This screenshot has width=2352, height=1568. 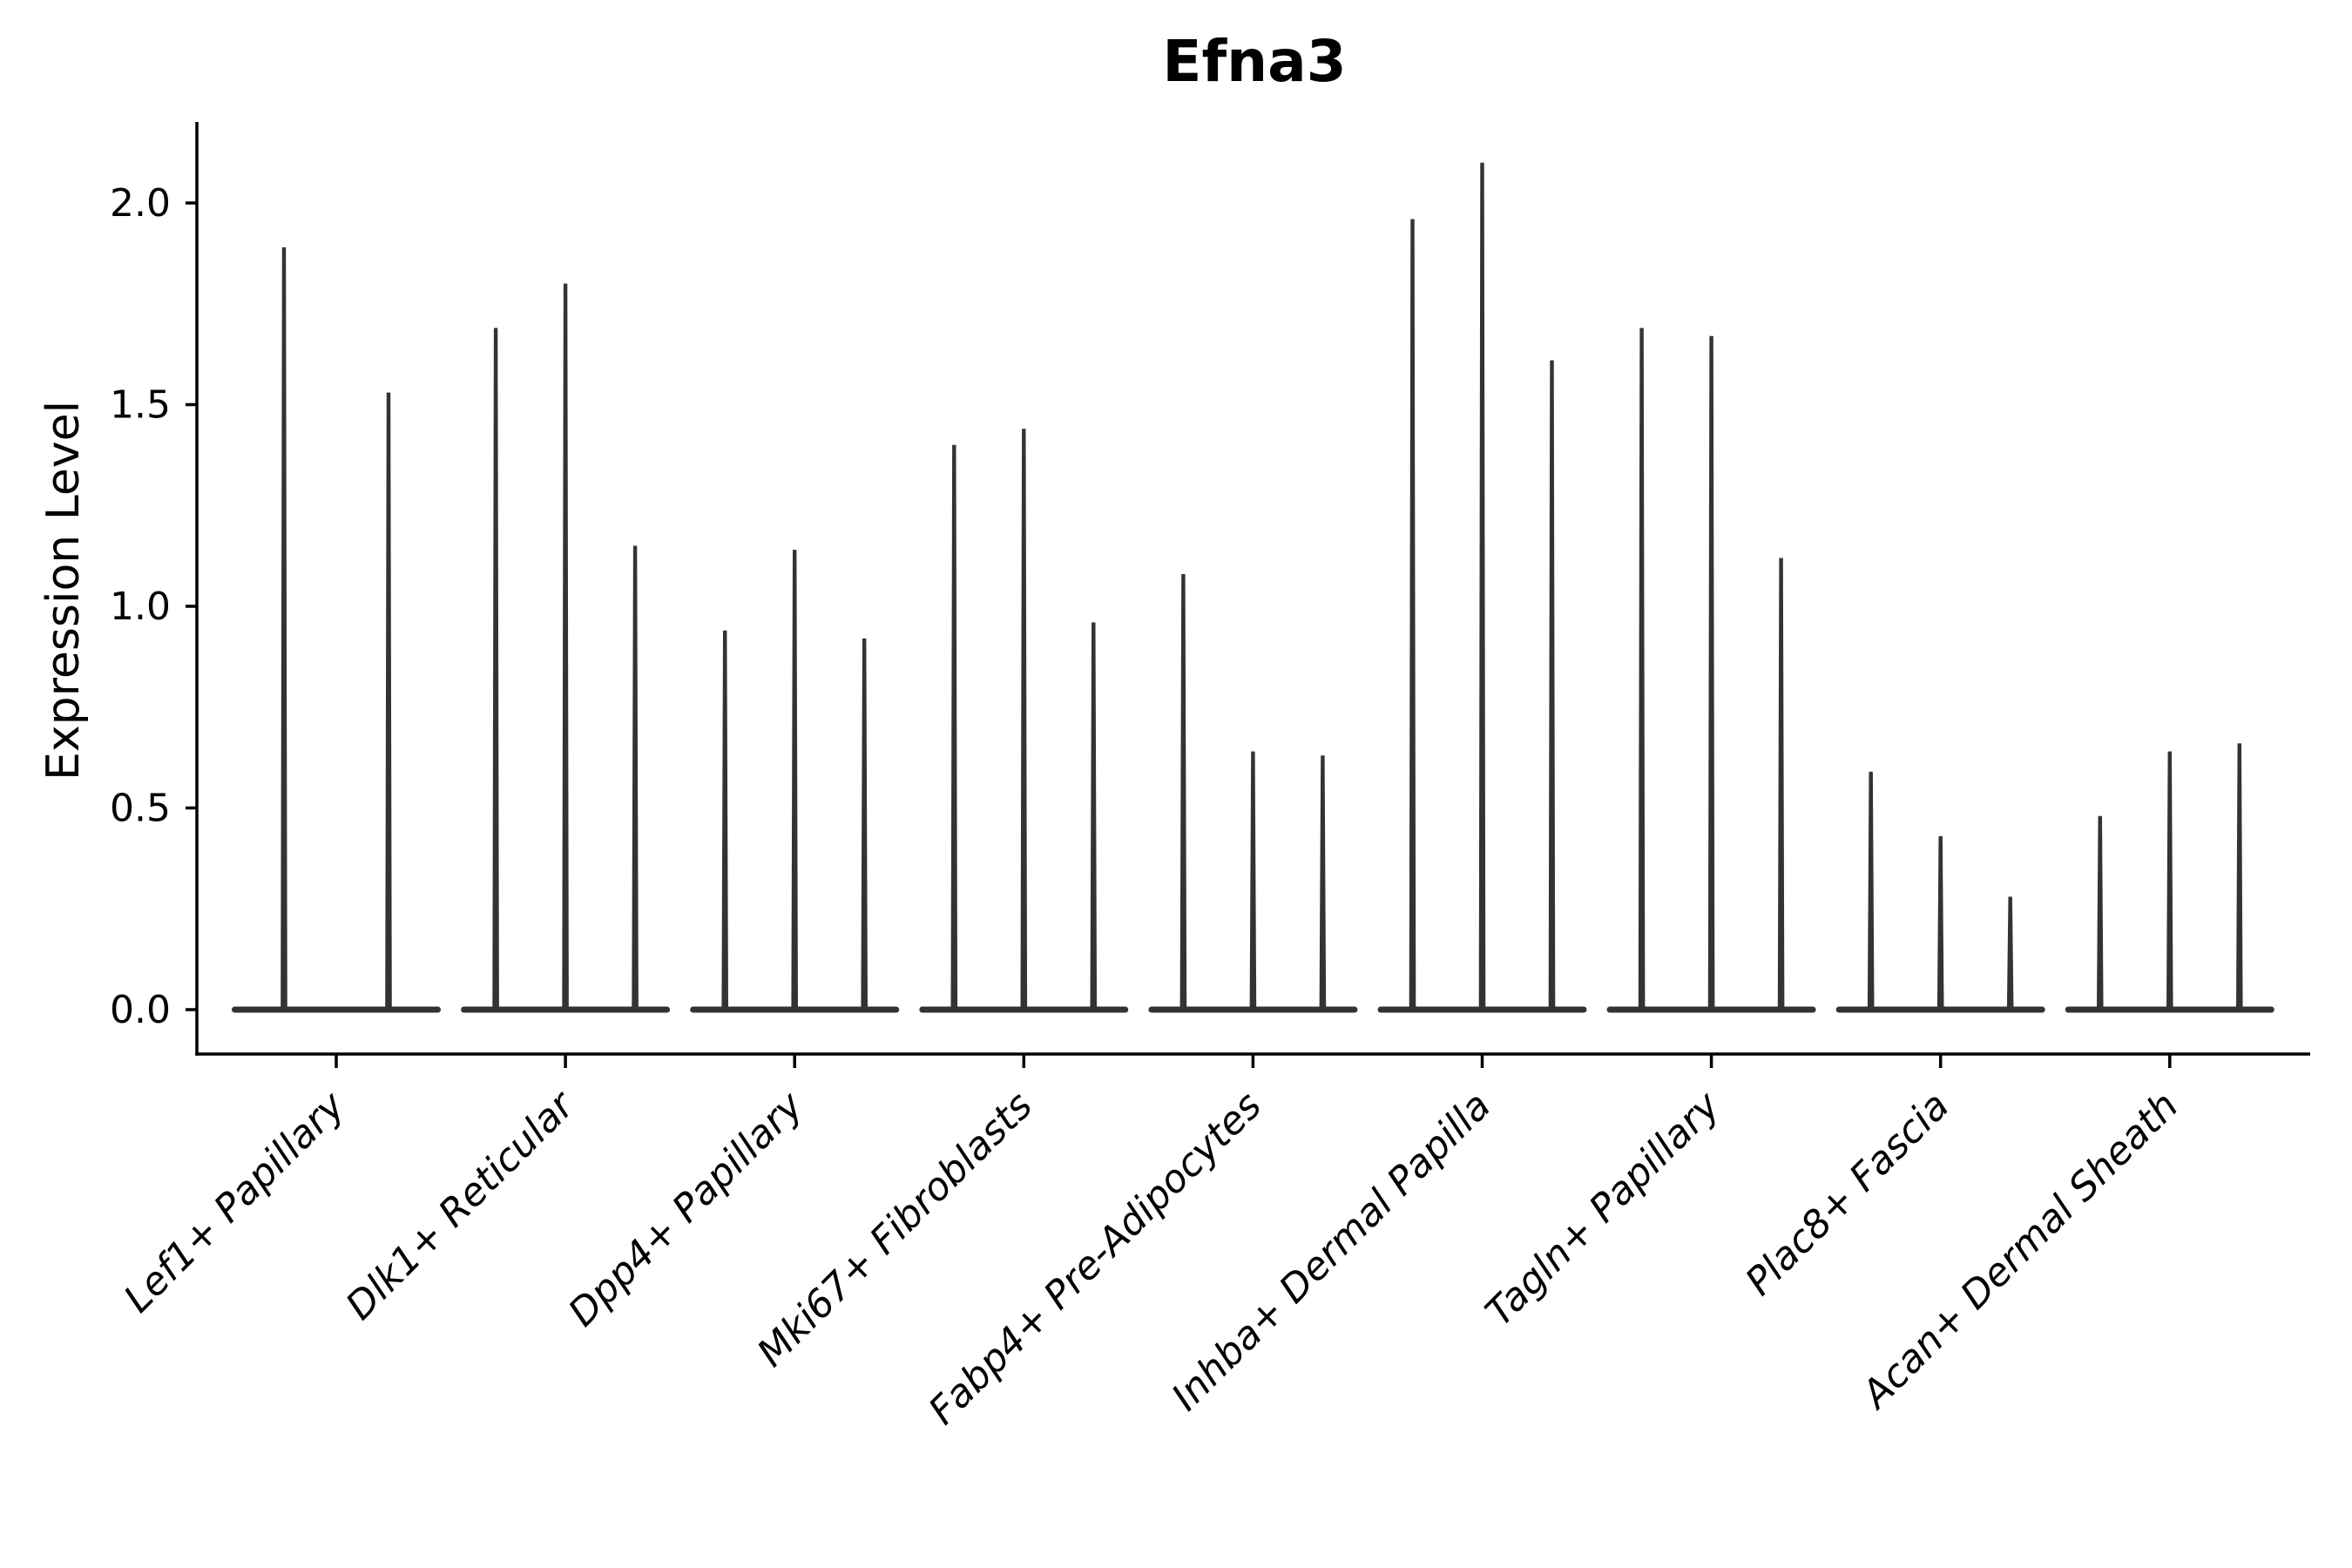 I want to click on chart-title: Efna3, so click(x=1254, y=61).